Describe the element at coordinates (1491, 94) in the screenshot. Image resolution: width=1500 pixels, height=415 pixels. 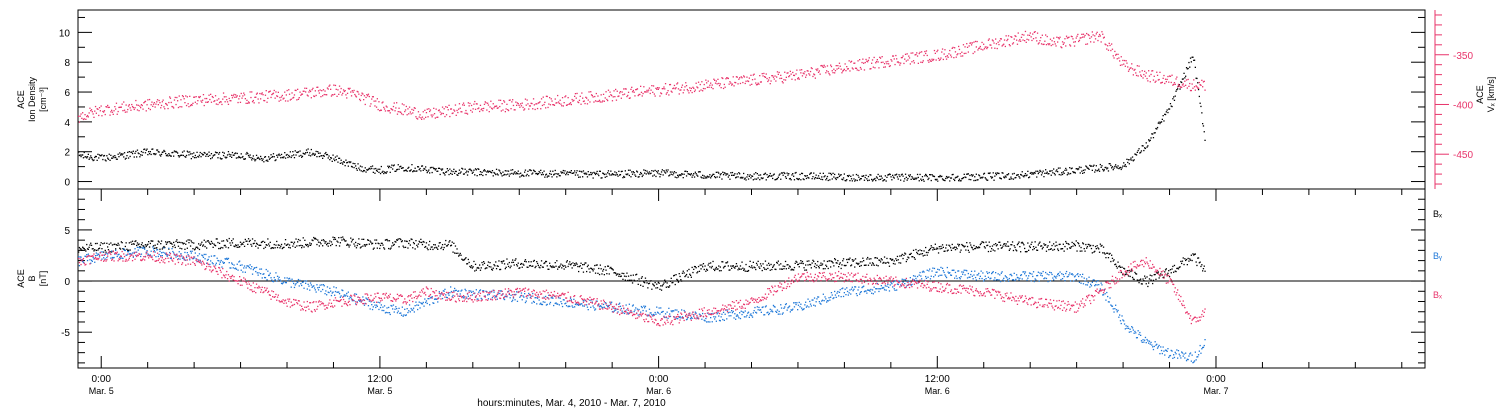
I see `right-axis-title: Vₓ [km/s]` at that location.